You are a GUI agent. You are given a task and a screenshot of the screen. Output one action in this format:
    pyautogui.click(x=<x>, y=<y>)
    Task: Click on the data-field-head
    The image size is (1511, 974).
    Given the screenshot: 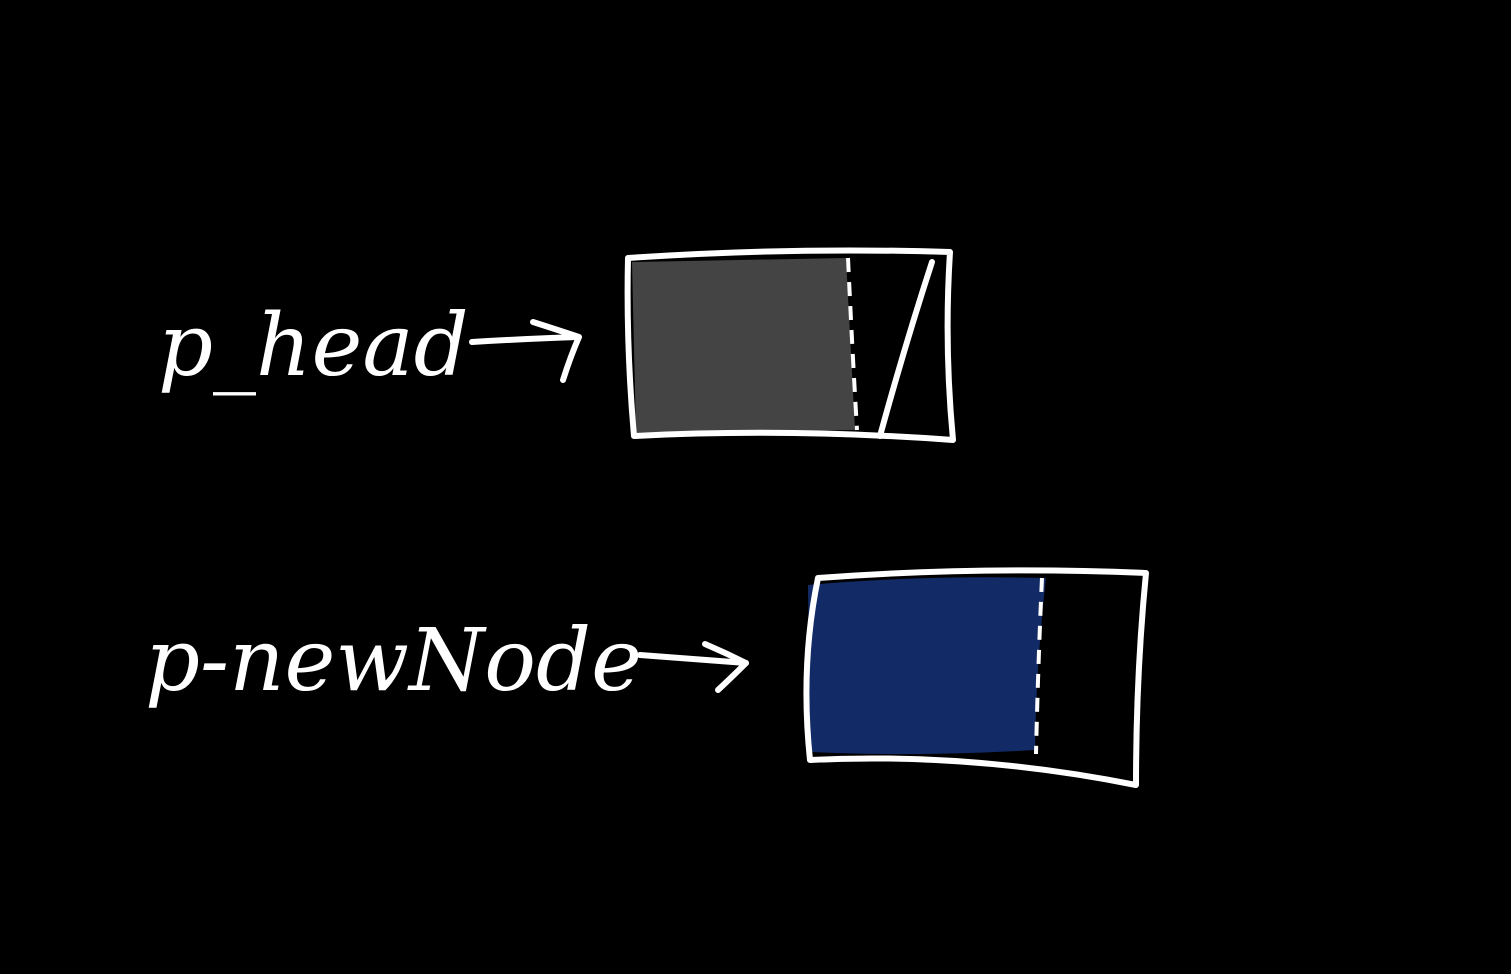 What is the action you would take?
    pyautogui.click(x=743, y=345)
    